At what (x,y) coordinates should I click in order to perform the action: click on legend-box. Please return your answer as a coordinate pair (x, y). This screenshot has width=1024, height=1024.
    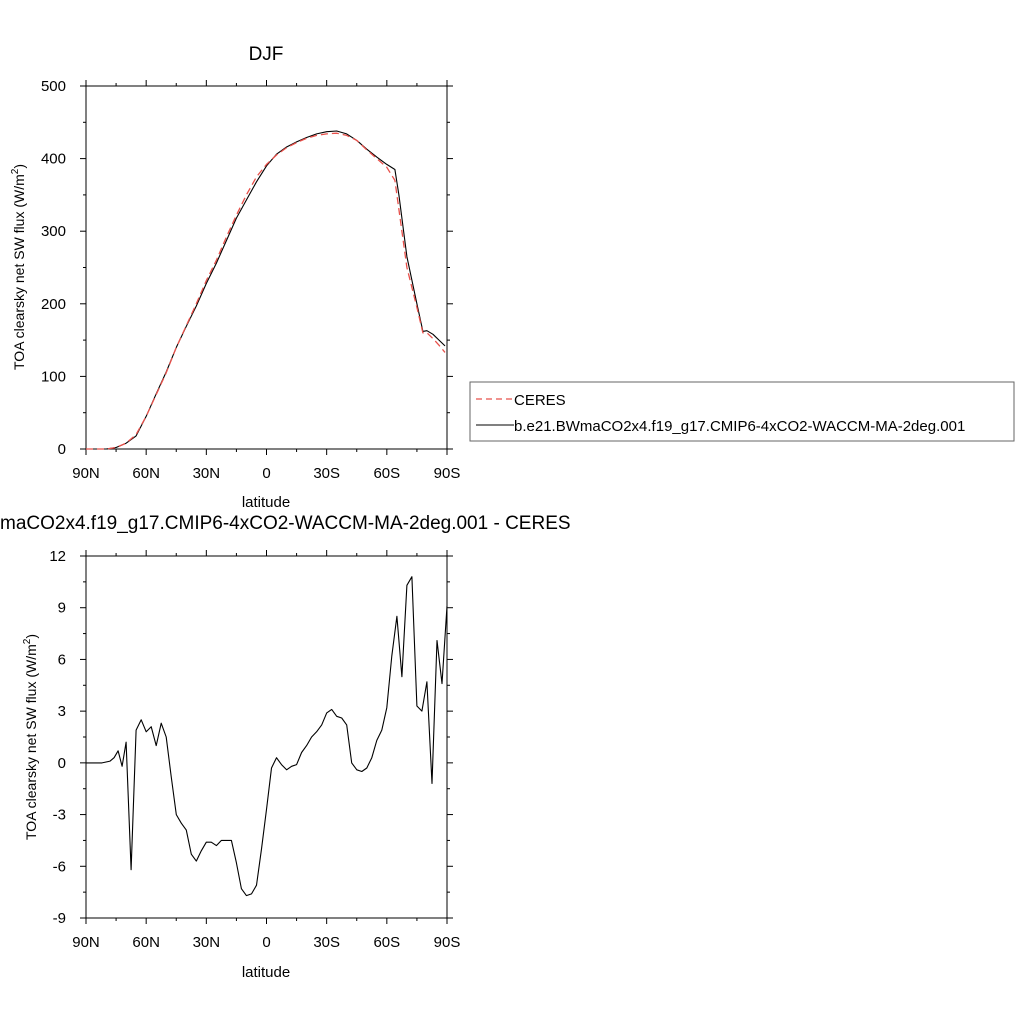
    Looking at the image, I should click on (742, 411).